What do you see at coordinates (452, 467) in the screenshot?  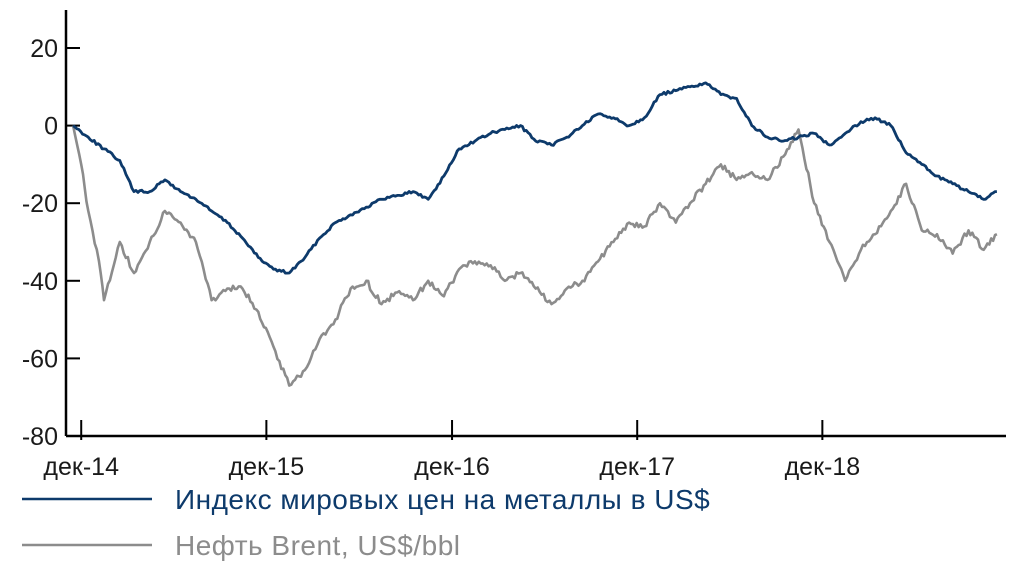 I see `x-tick-label: дек-16` at bounding box center [452, 467].